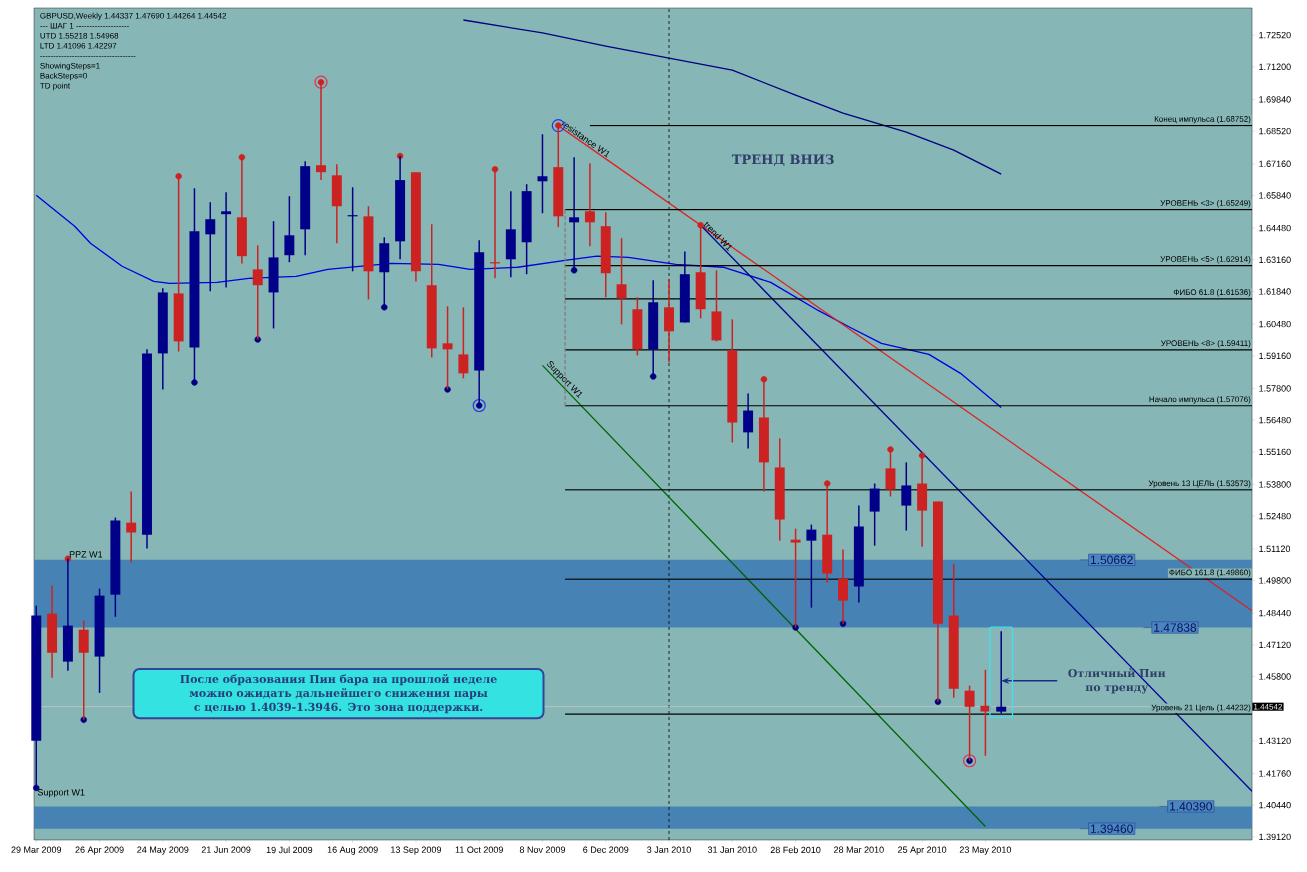 The image size is (1307, 872). I want to click on y-tick-label: 1.48440, so click(1275, 613).